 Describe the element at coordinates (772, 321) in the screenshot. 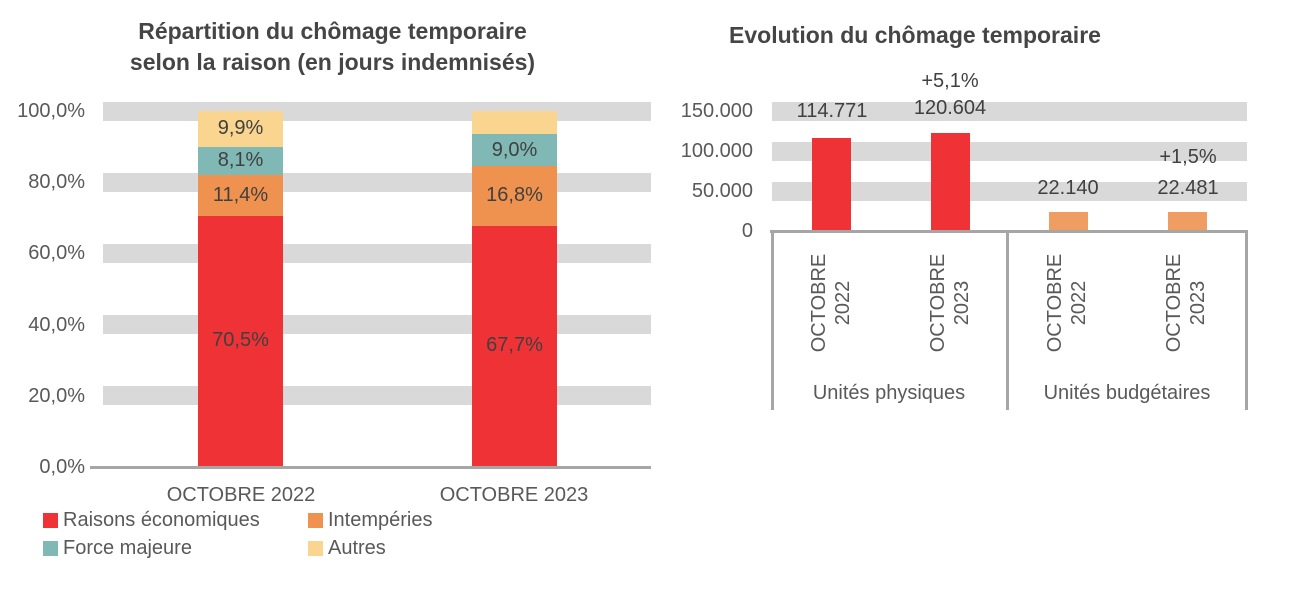

I see `category-frame-left-line` at that location.